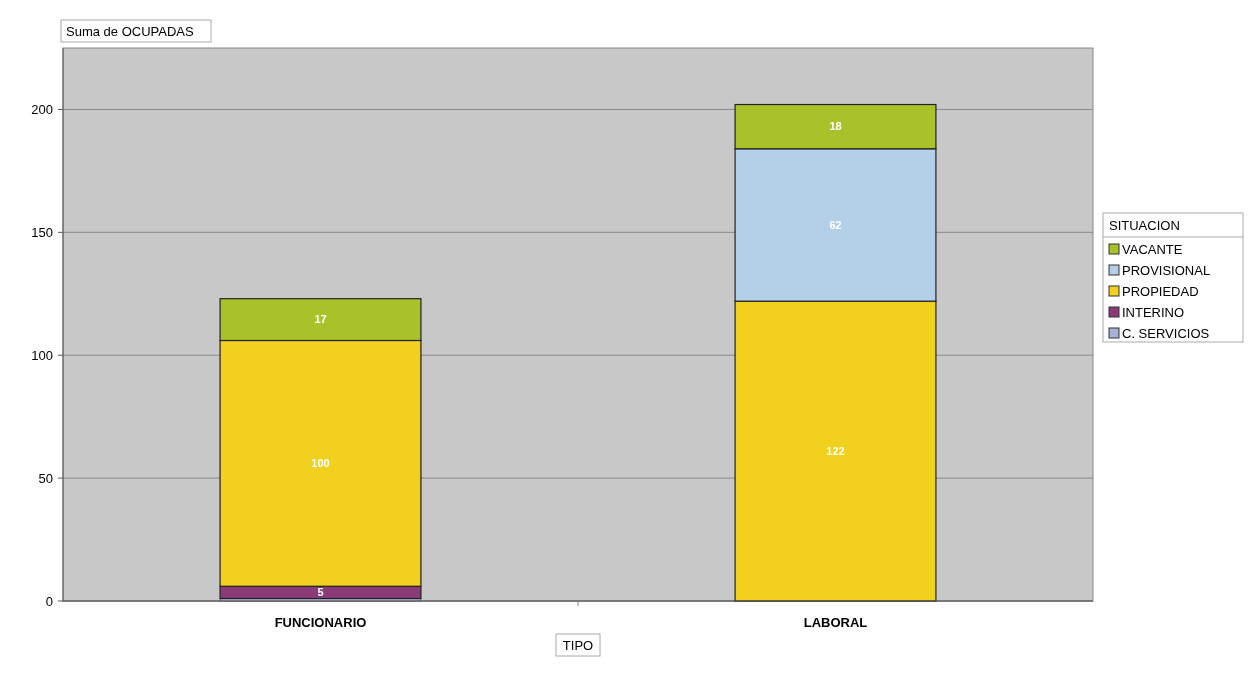 The width and height of the screenshot is (1257, 673). What do you see at coordinates (1152, 249) in the screenshot?
I see `legend-label: VACANTE` at bounding box center [1152, 249].